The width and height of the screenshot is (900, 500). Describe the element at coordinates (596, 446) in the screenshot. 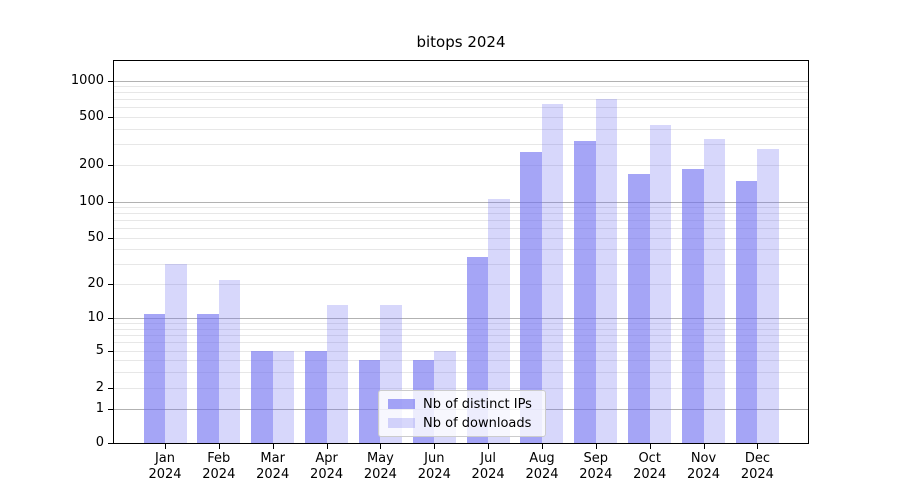

I see `x-tick-mark-sep` at that location.